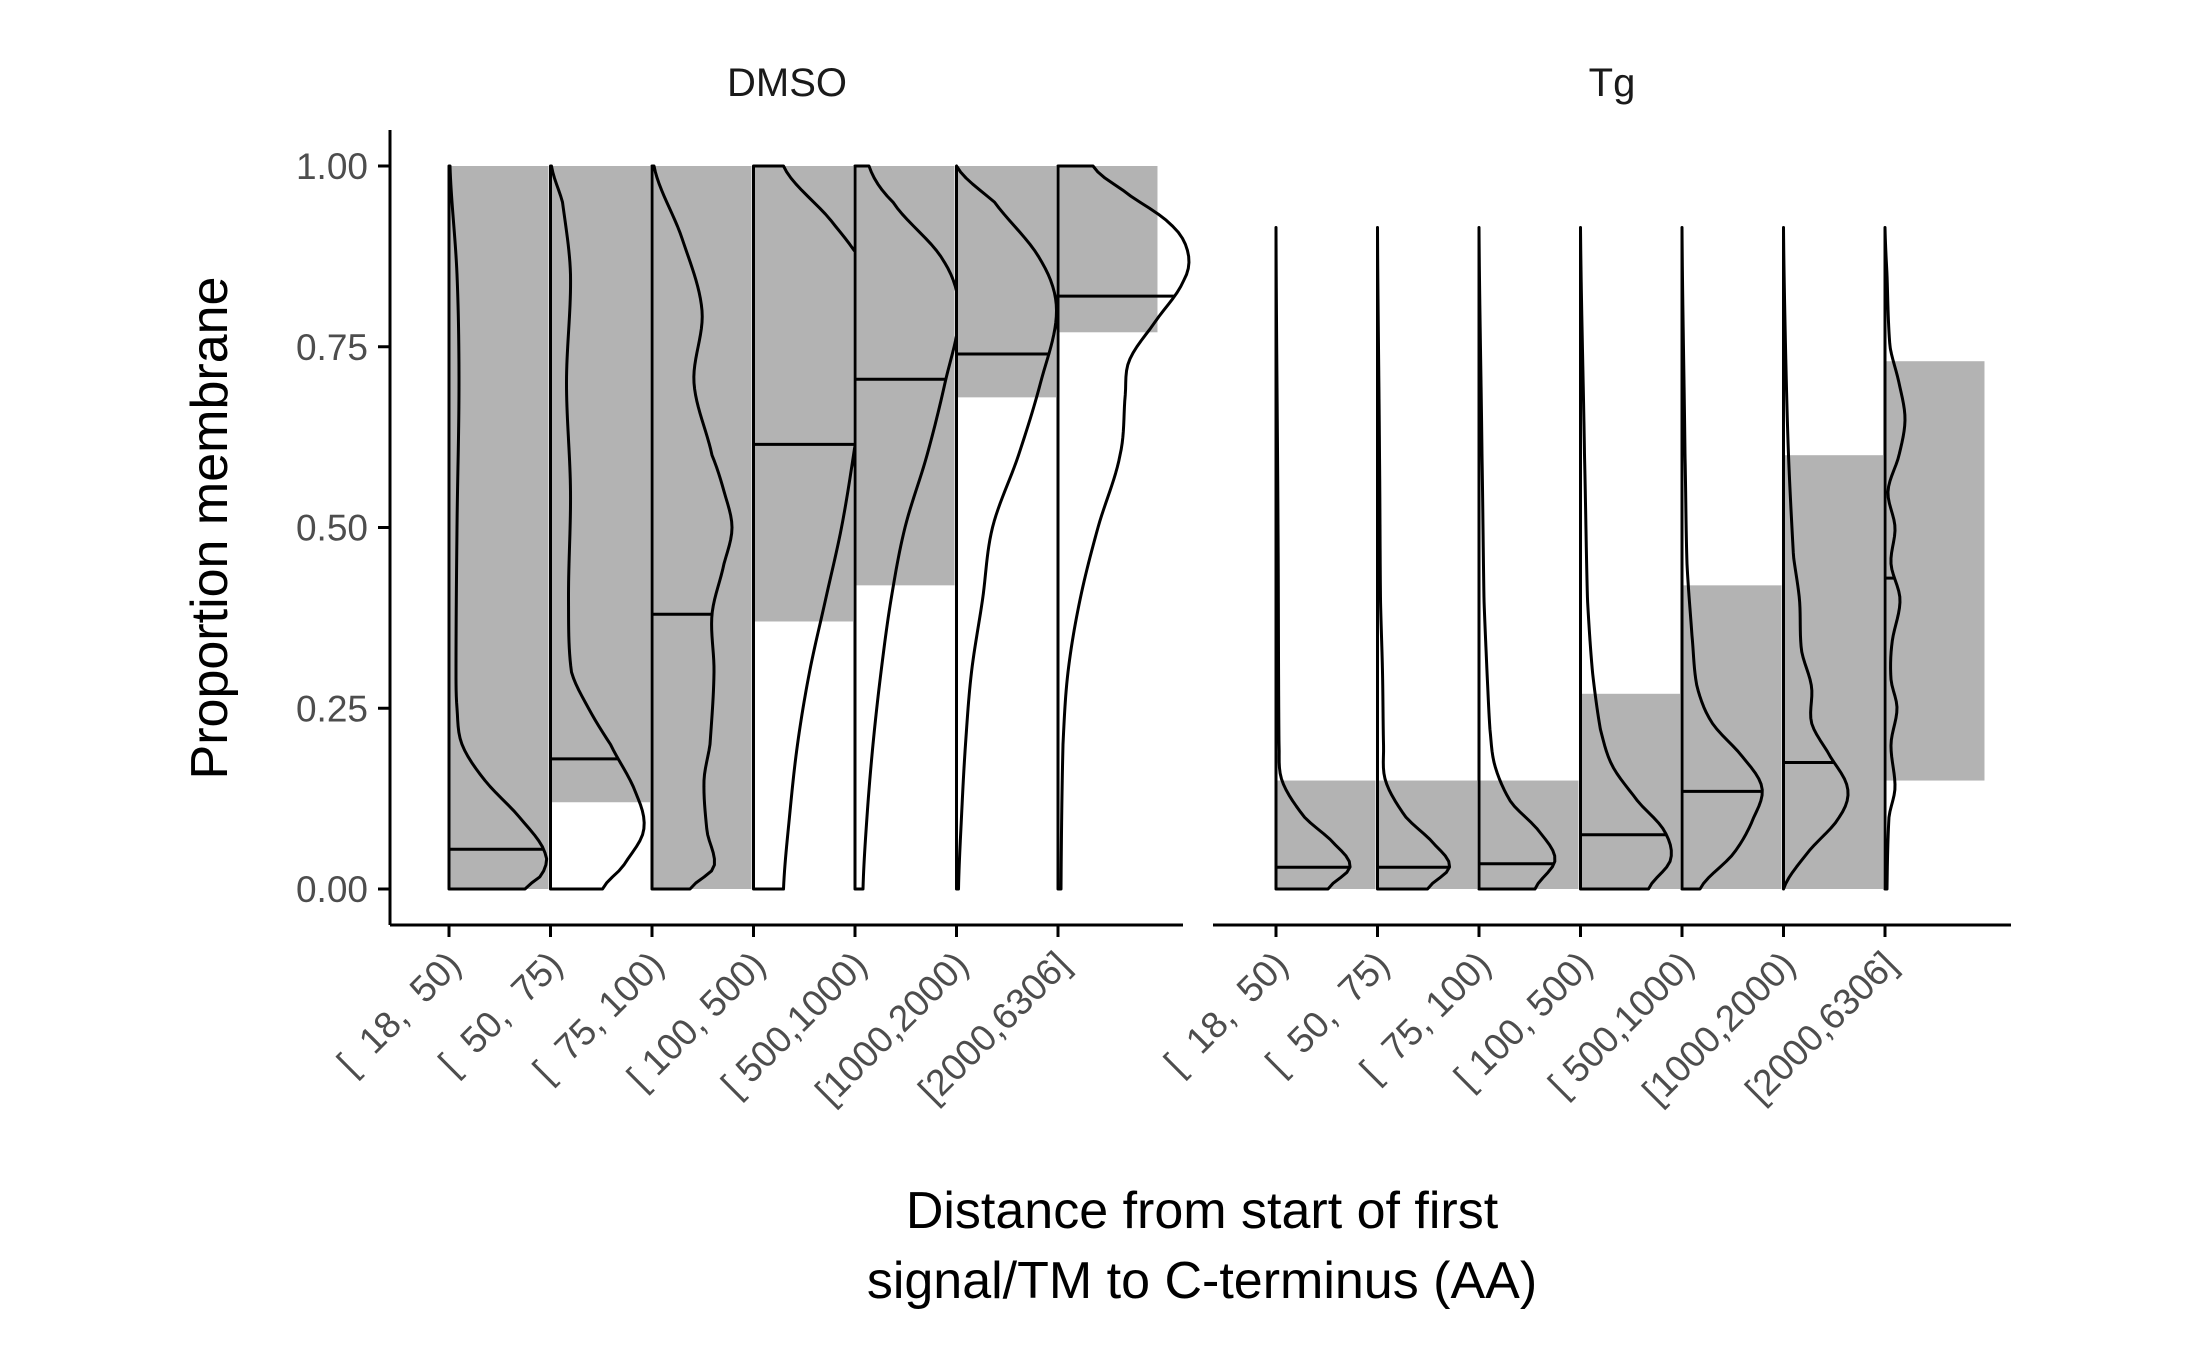  Describe the element at coordinates (332, 889) in the screenshot. I see `y-tick-label: 0.00` at that location.